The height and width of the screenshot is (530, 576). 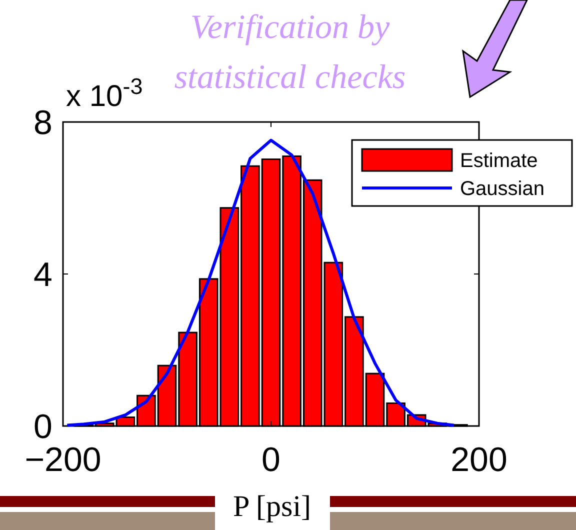 I want to click on y-tick-label: 8, so click(x=43, y=123).